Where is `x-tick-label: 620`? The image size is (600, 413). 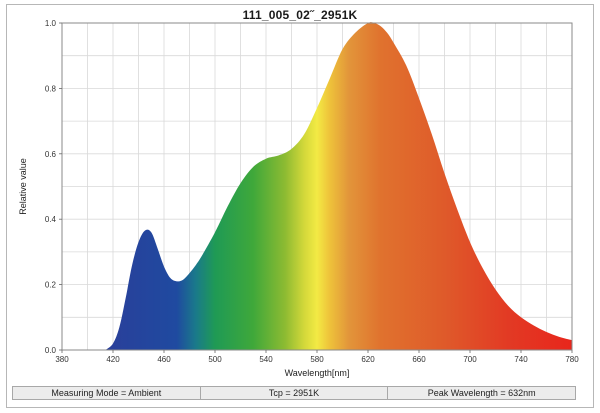
x-tick-label: 620 is located at coordinates (368, 359).